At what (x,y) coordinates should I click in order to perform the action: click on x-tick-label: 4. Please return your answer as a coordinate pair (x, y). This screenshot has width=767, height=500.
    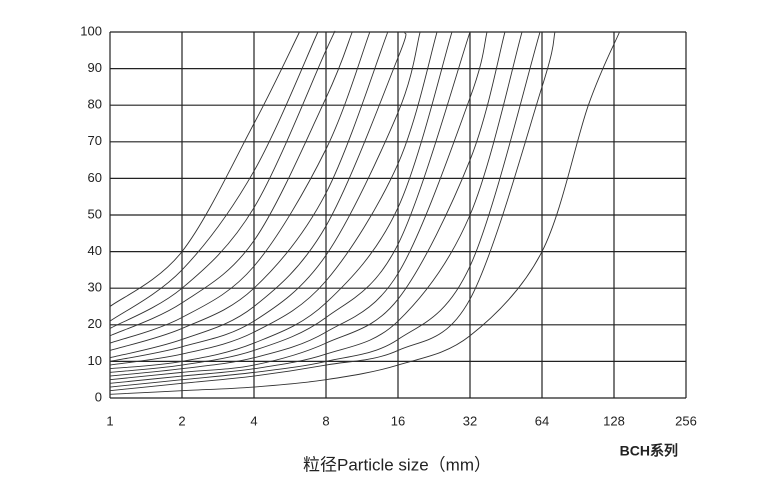
    Looking at the image, I should click on (253, 420).